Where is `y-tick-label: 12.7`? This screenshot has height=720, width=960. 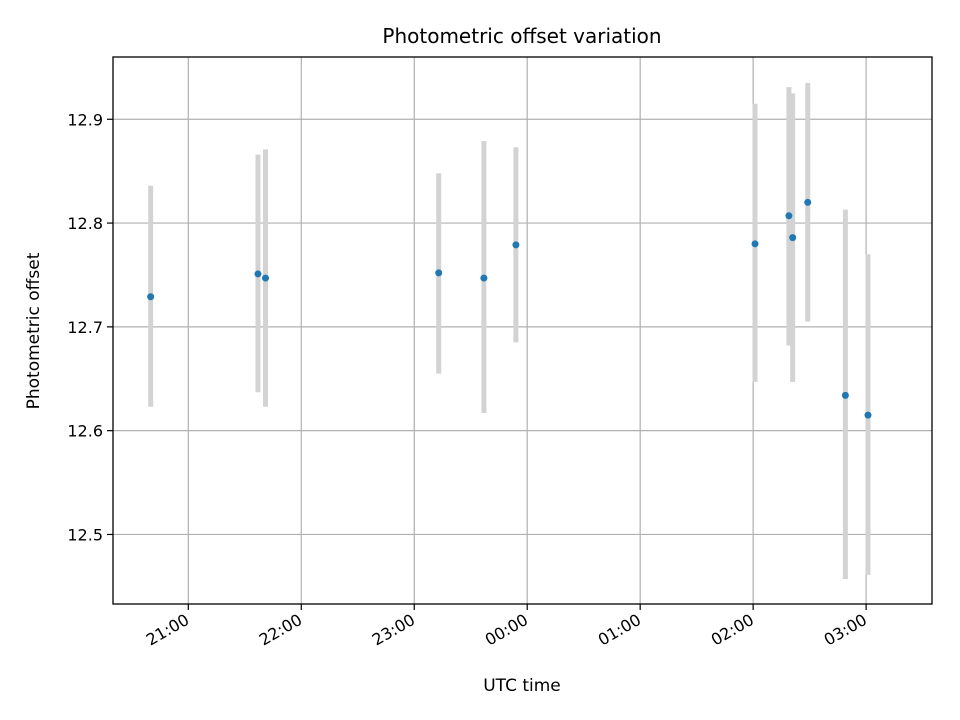
y-tick-label: 12.7 is located at coordinates (85, 327).